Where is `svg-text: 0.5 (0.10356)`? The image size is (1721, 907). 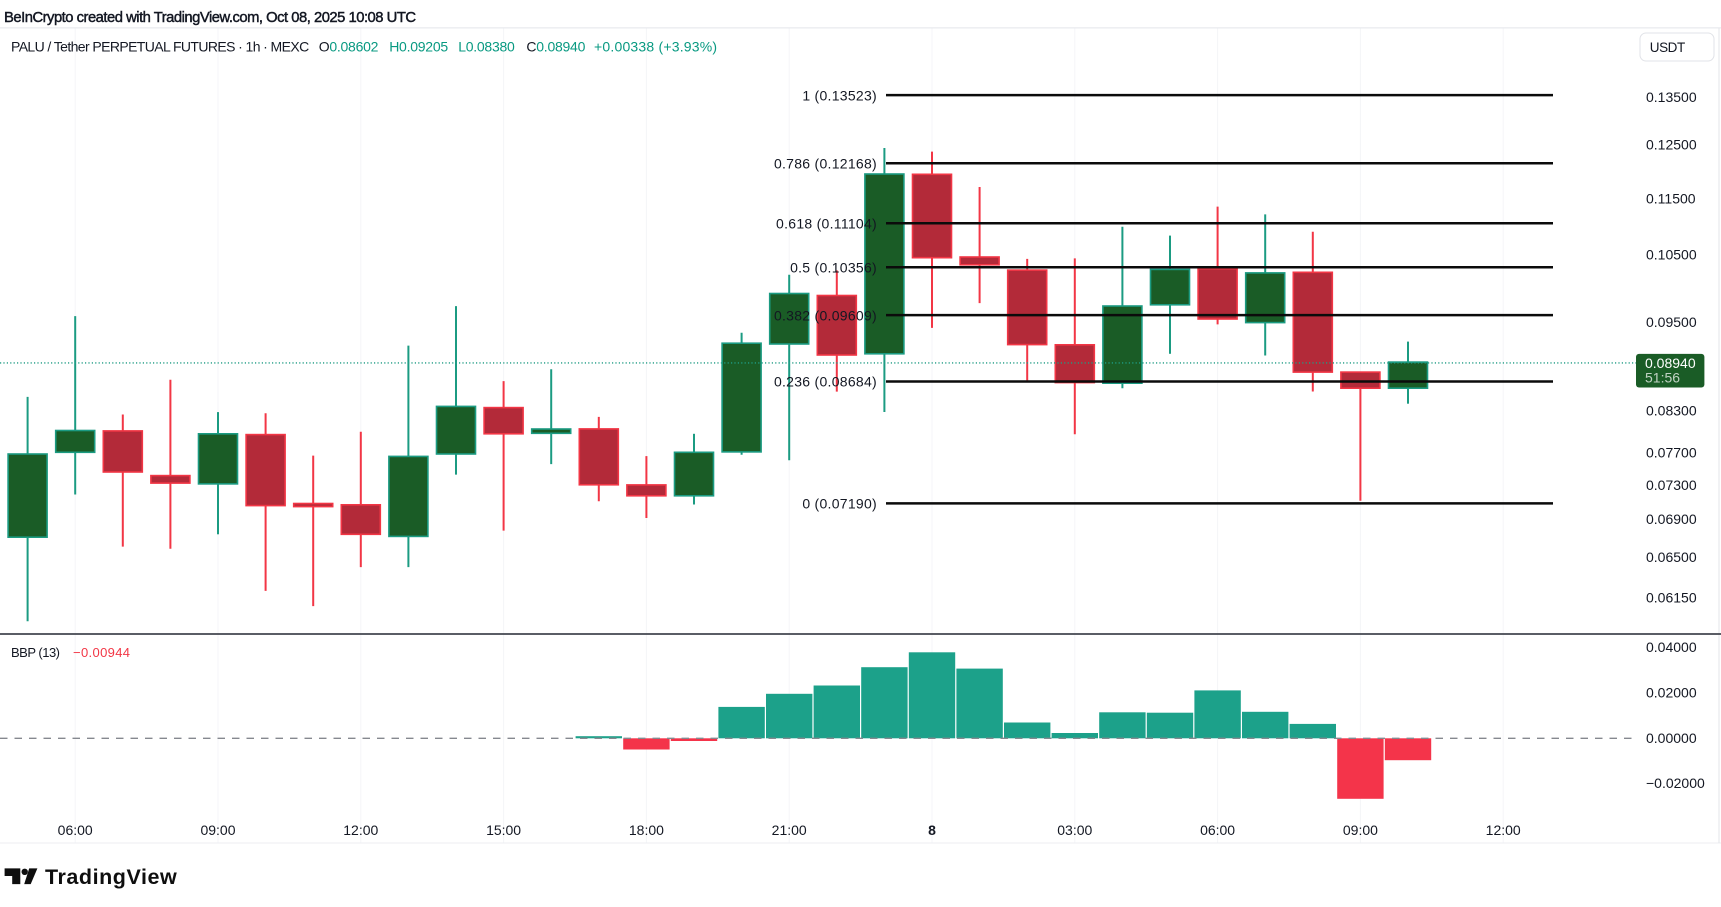 svg-text: 0.5 (0.10356) is located at coordinates (833, 267).